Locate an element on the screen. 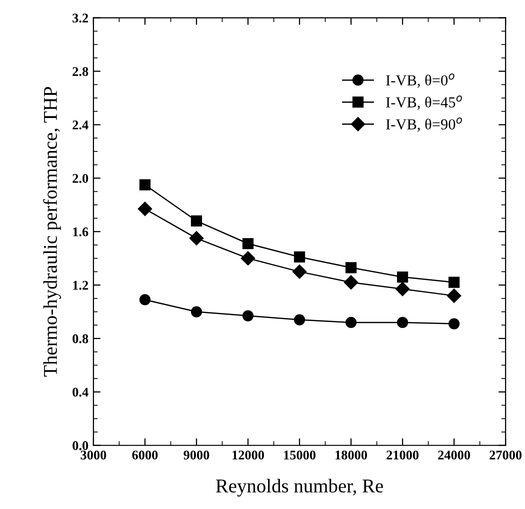  x-tick-label: 15000 is located at coordinates (300, 455).